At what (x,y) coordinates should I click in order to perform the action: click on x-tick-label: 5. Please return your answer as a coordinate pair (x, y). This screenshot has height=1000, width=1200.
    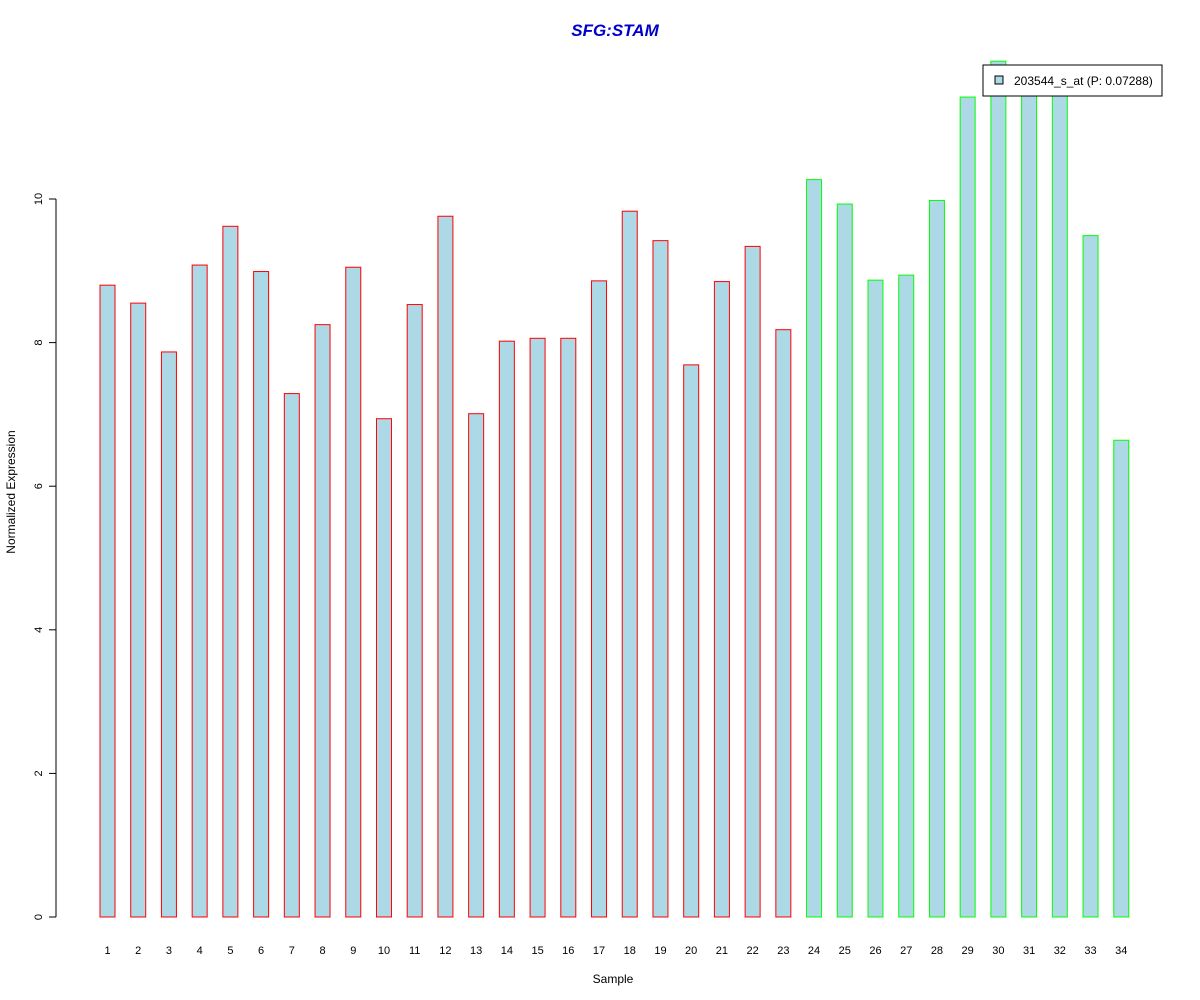
    Looking at the image, I should click on (230, 951).